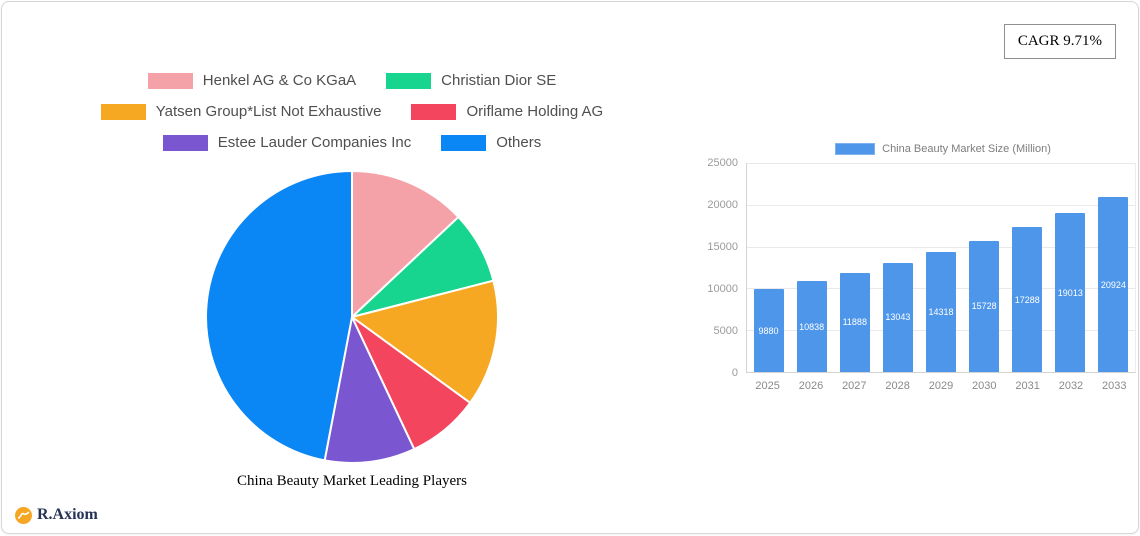  What do you see at coordinates (1114, 386) in the screenshot?
I see `x-tick-label-2033: 2033` at bounding box center [1114, 386].